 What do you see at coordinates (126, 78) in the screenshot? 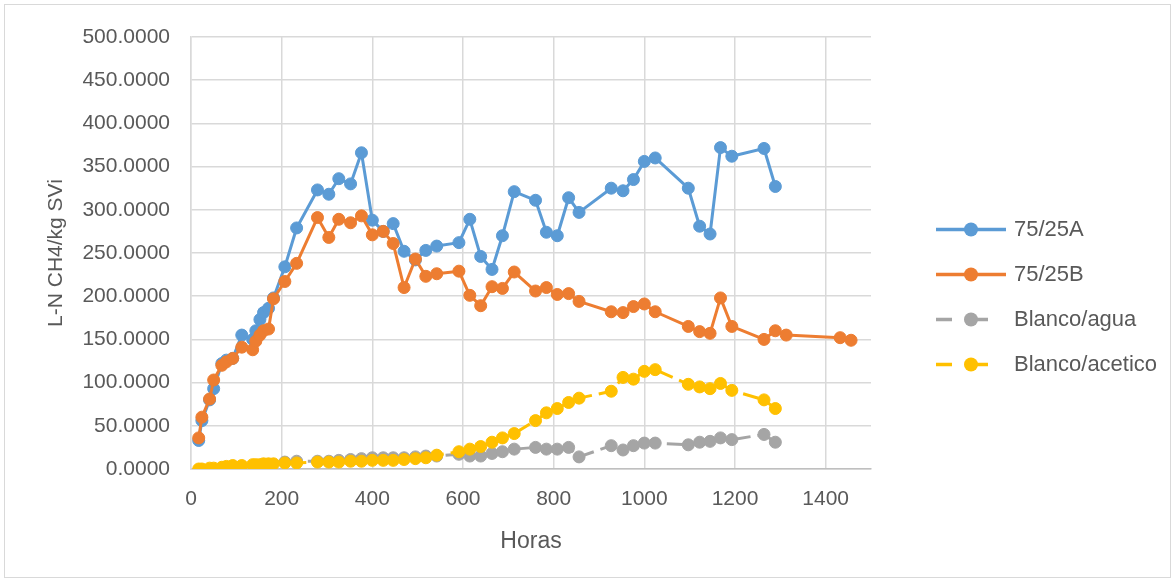
I see `y-tick-label: 450.0000` at bounding box center [126, 78].